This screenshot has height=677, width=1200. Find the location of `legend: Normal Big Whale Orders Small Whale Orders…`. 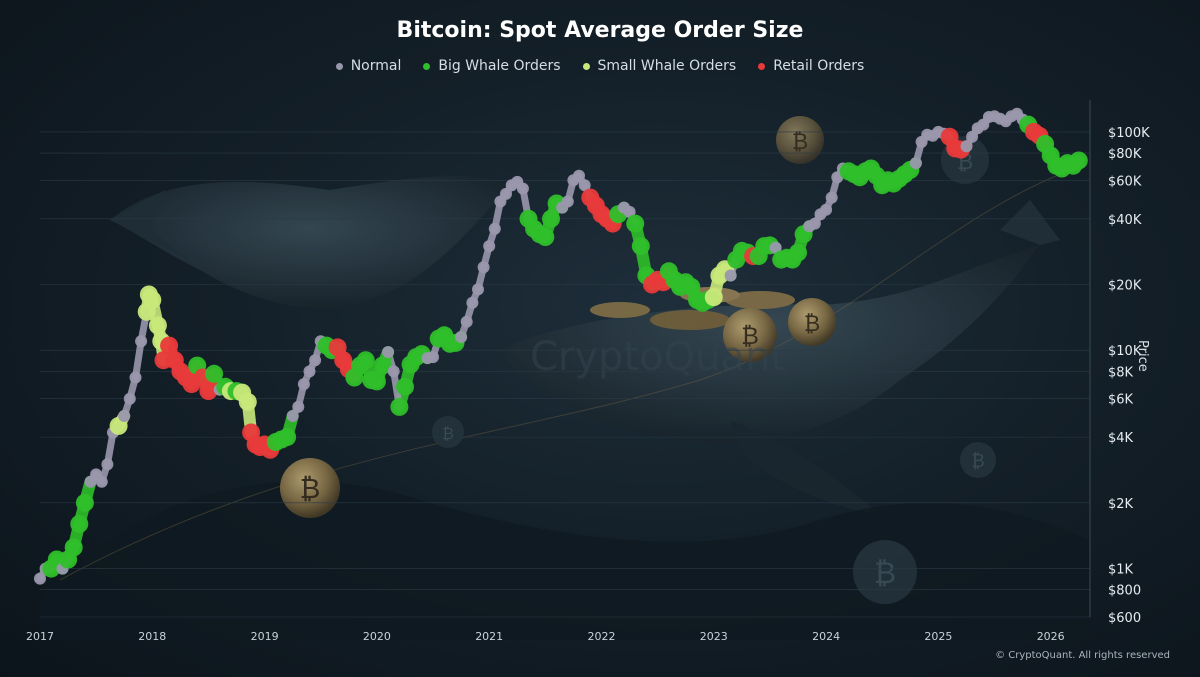

legend: Normal Big Whale Orders Small Whale Orders… is located at coordinates (600, 66).